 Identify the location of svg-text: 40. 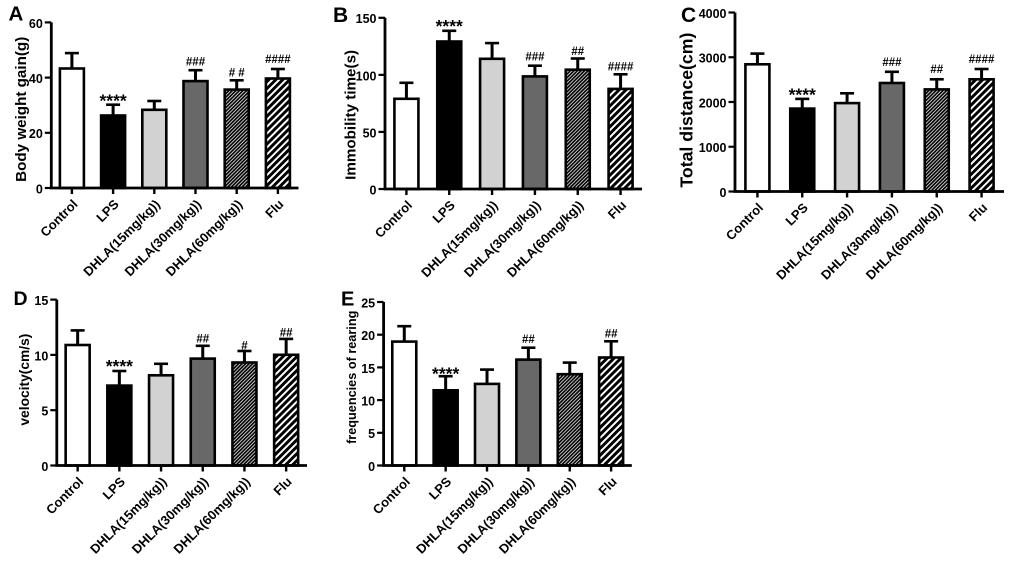
(36, 79).